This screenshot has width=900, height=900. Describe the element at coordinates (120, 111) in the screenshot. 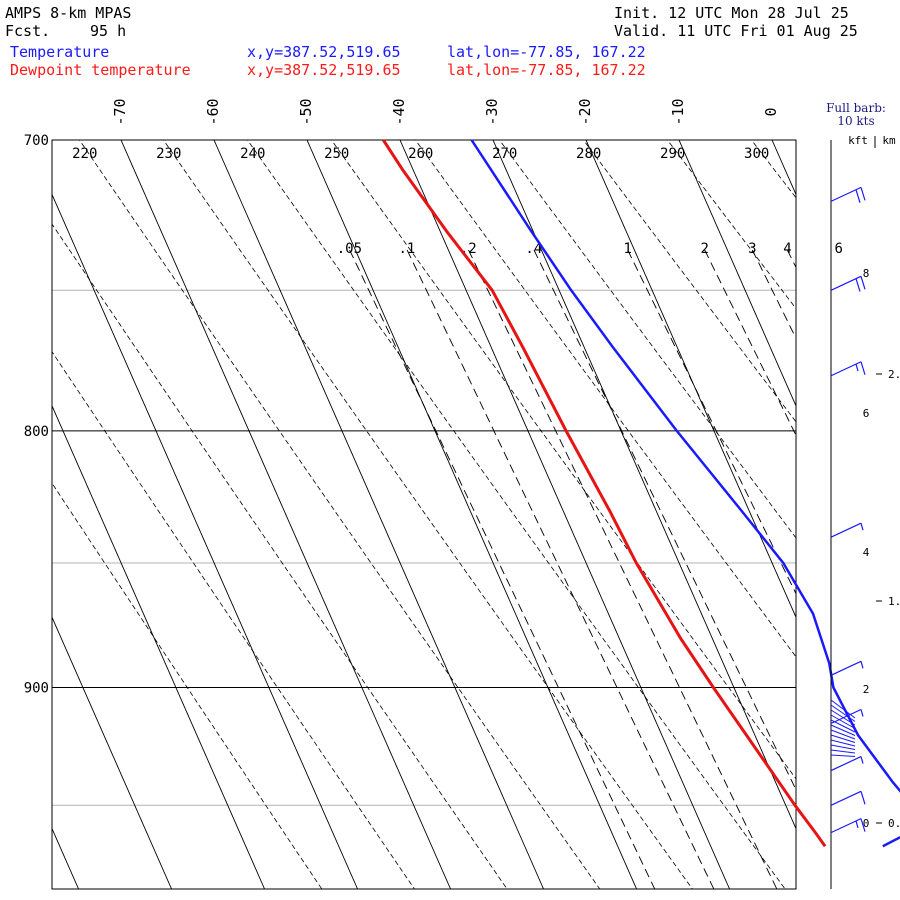

I see `isotherm-label--70: -70` at that location.